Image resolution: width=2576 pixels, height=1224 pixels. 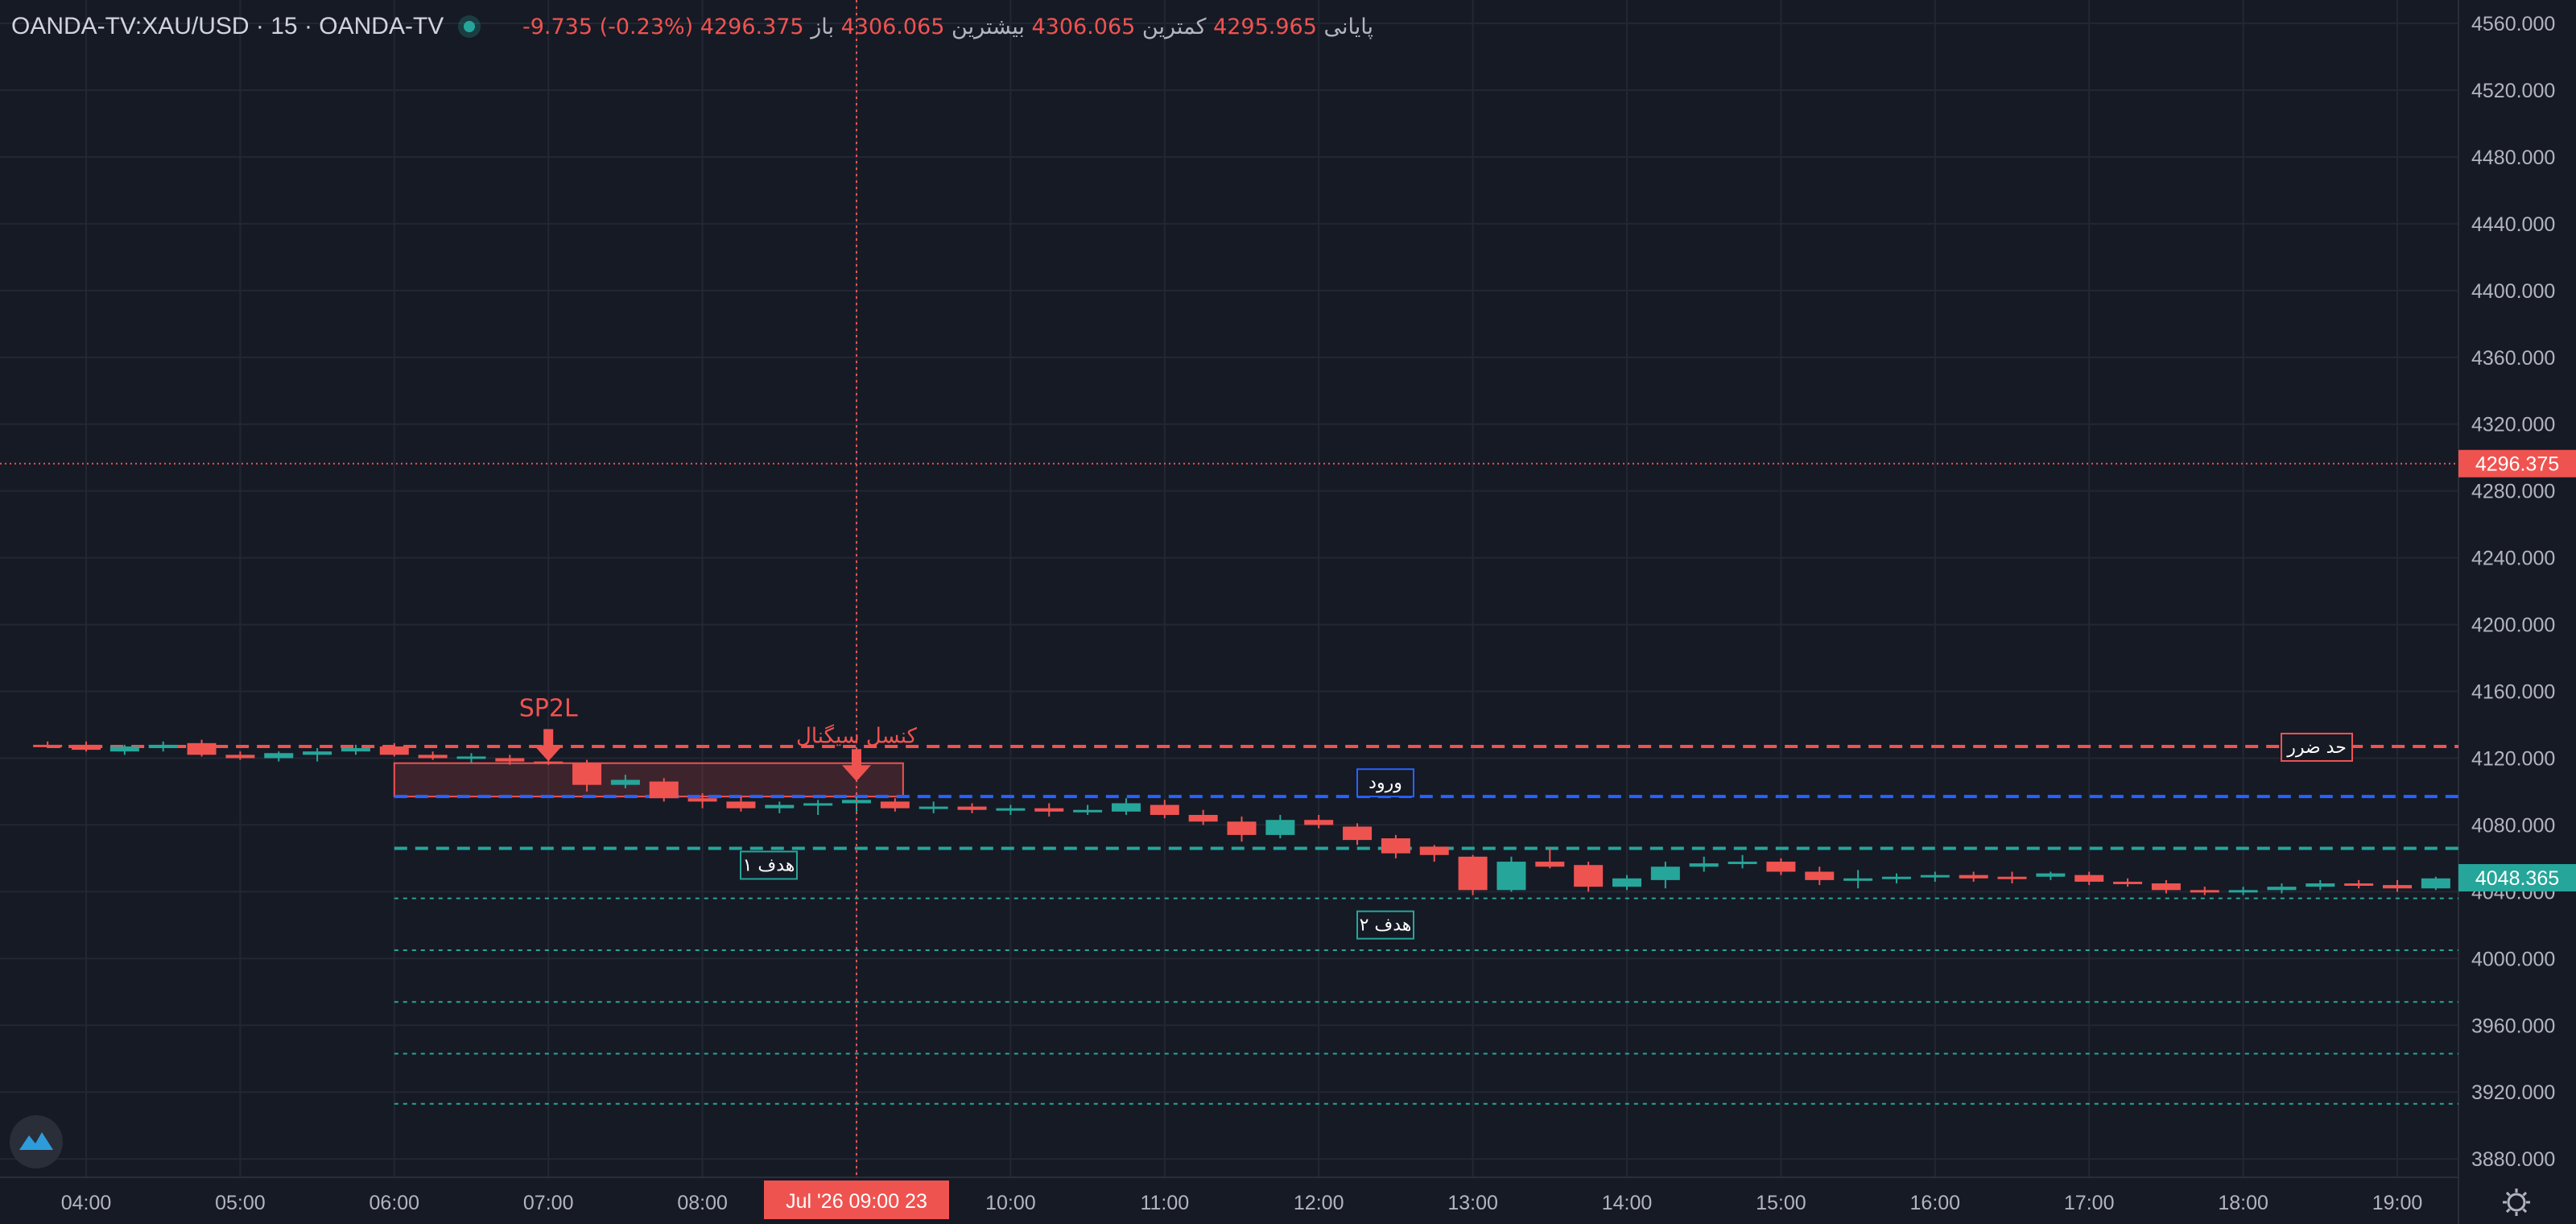 What do you see at coordinates (1385, 925) in the screenshot?
I see `level-label-box-target2` at bounding box center [1385, 925].